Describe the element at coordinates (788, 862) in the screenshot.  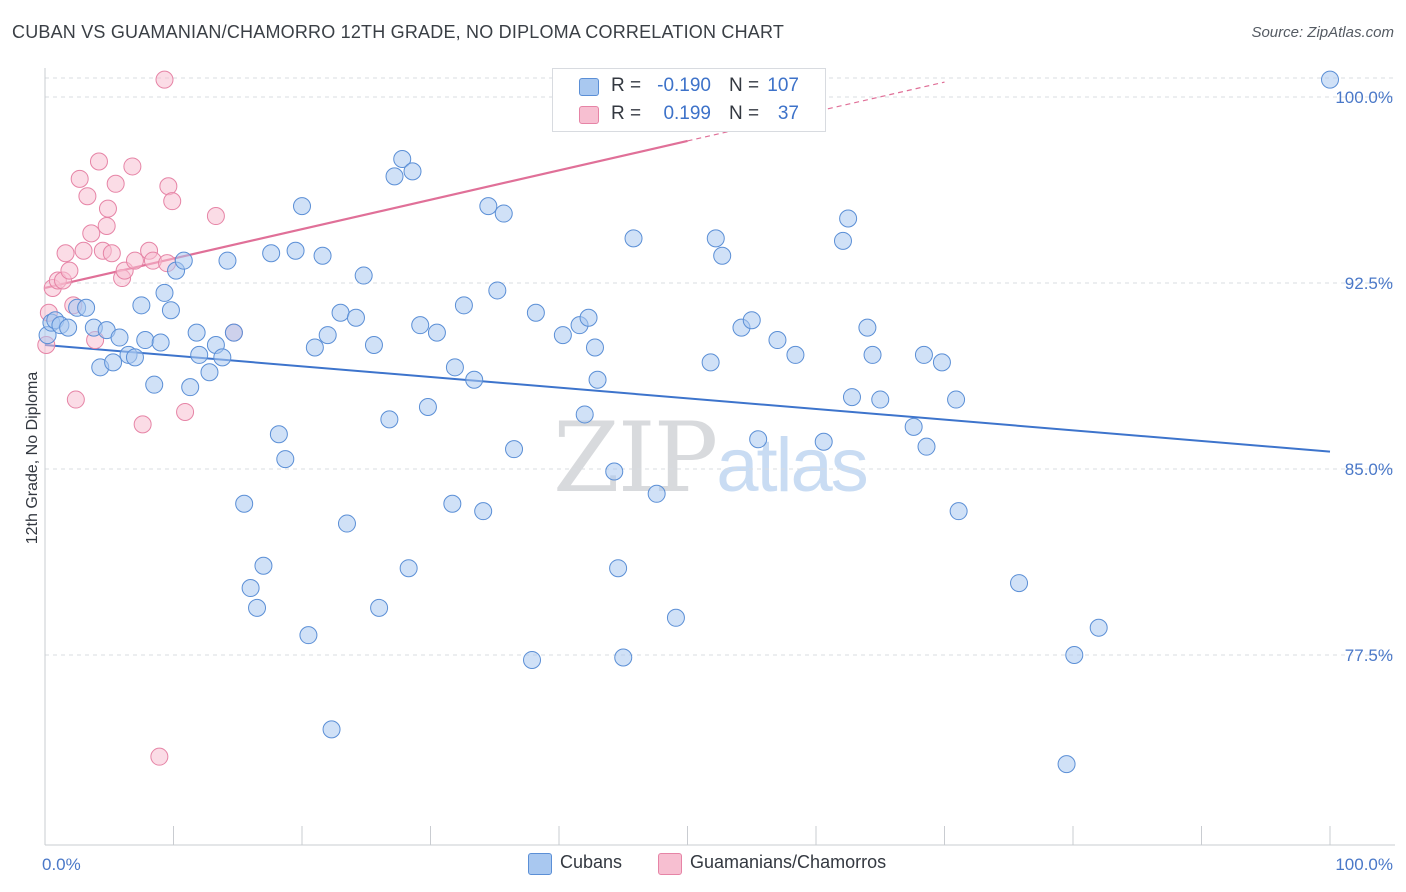
I see `legend-label-guamanians: Guamanians/Chamorros` at that location.